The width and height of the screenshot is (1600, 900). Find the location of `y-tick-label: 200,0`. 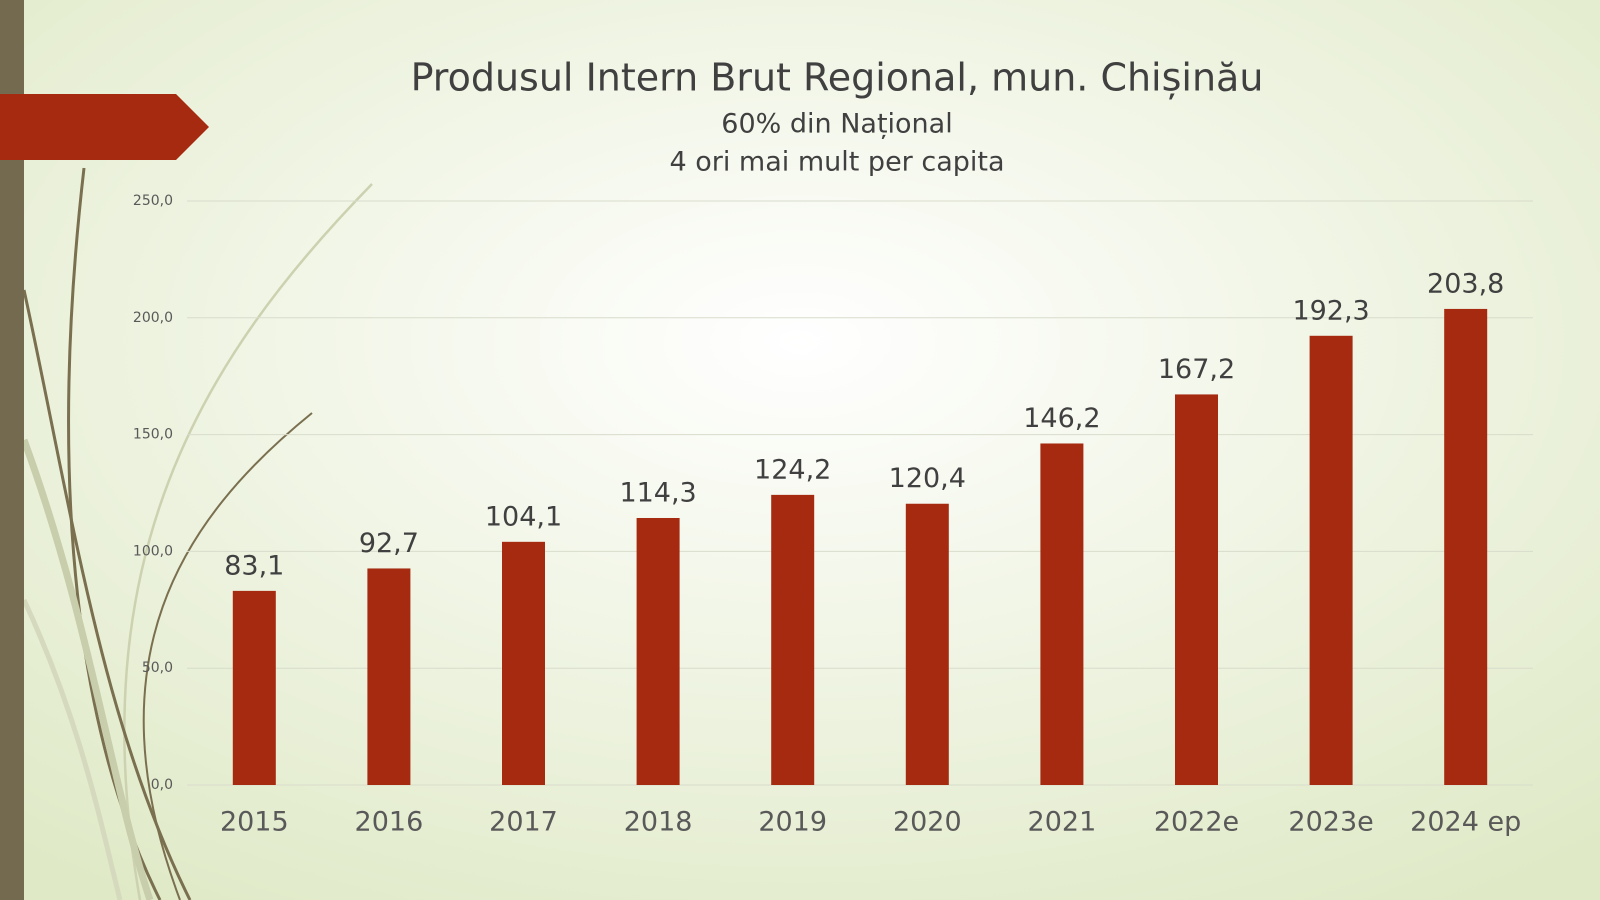

y-tick-label: 200,0 is located at coordinates (153, 318).